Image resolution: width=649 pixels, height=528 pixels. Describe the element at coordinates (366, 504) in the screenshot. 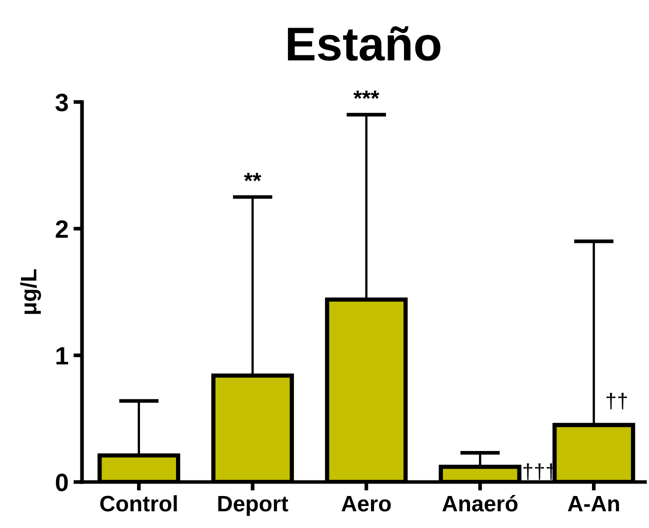

I see `x-tick-label: Aero` at that location.